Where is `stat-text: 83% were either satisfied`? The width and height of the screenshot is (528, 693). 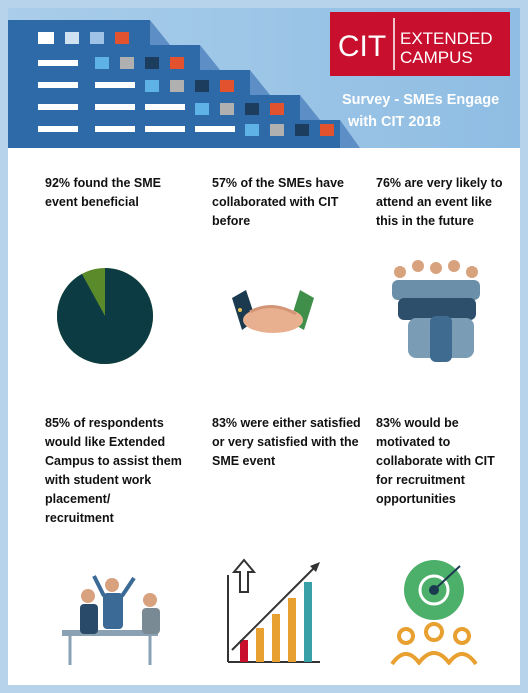
stat-text: 83% were either satisfied is located at coordinates (286, 423).